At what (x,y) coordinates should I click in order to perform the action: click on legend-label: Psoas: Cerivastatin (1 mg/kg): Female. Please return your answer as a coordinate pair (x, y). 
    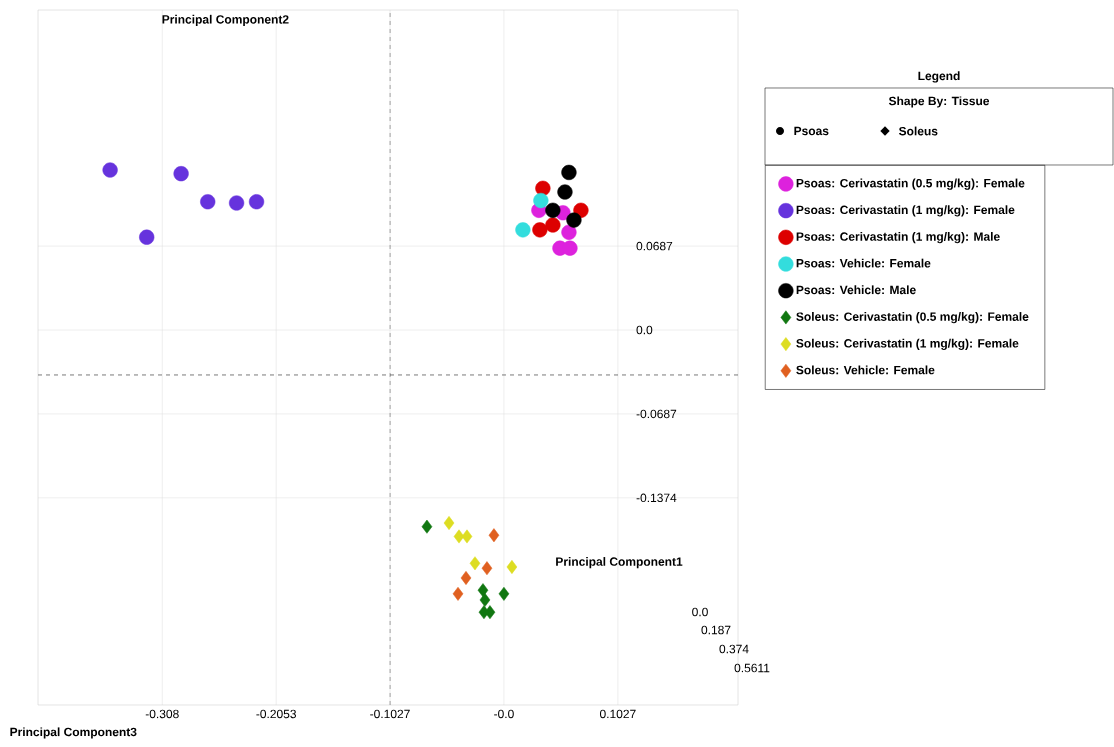
    Looking at the image, I should click on (905, 211).